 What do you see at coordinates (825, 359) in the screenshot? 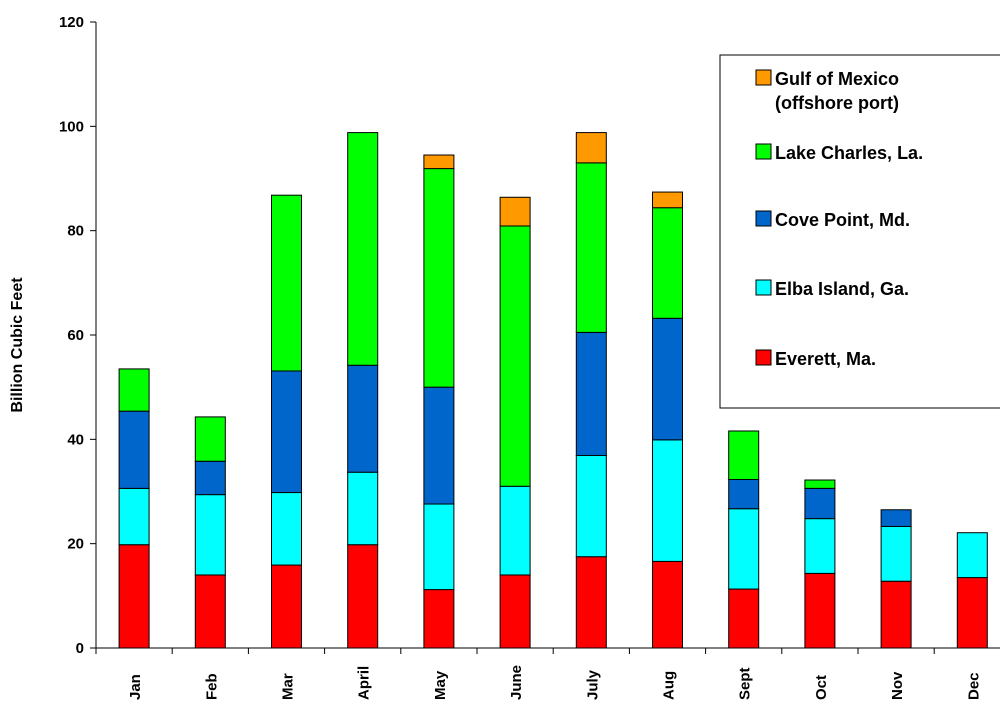
I see `legend-label: Everett, Ma.` at bounding box center [825, 359].